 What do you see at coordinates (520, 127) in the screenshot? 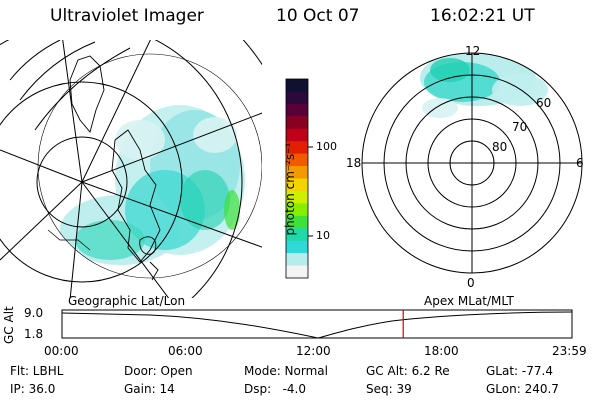
I see `mlat-label-70: 70` at bounding box center [520, 127].